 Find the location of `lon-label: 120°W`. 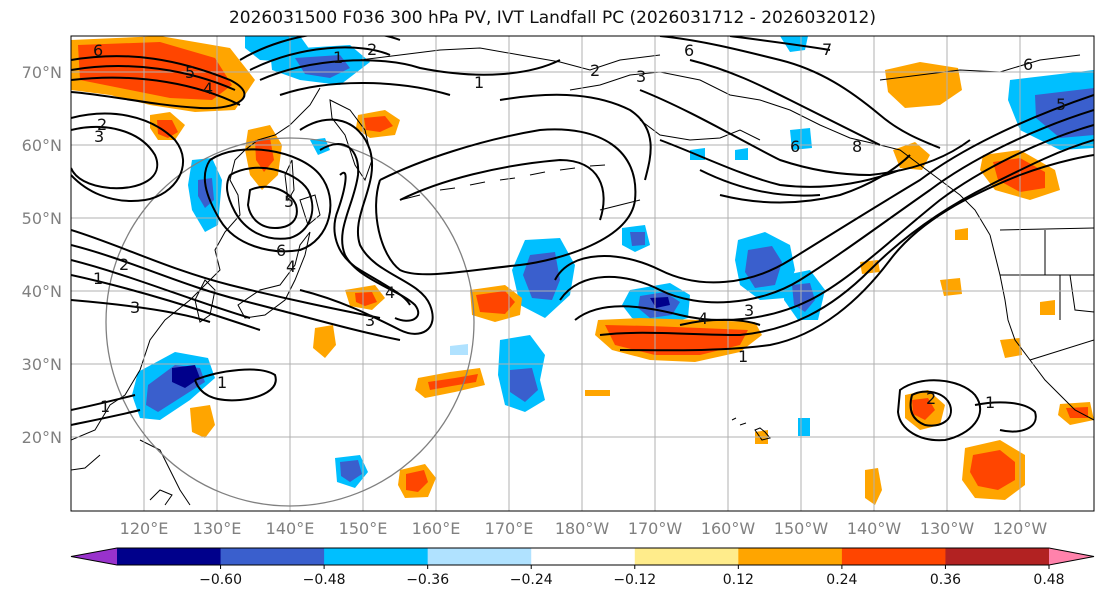

lon-label: 120°W is located at coordinates (1020, 528).